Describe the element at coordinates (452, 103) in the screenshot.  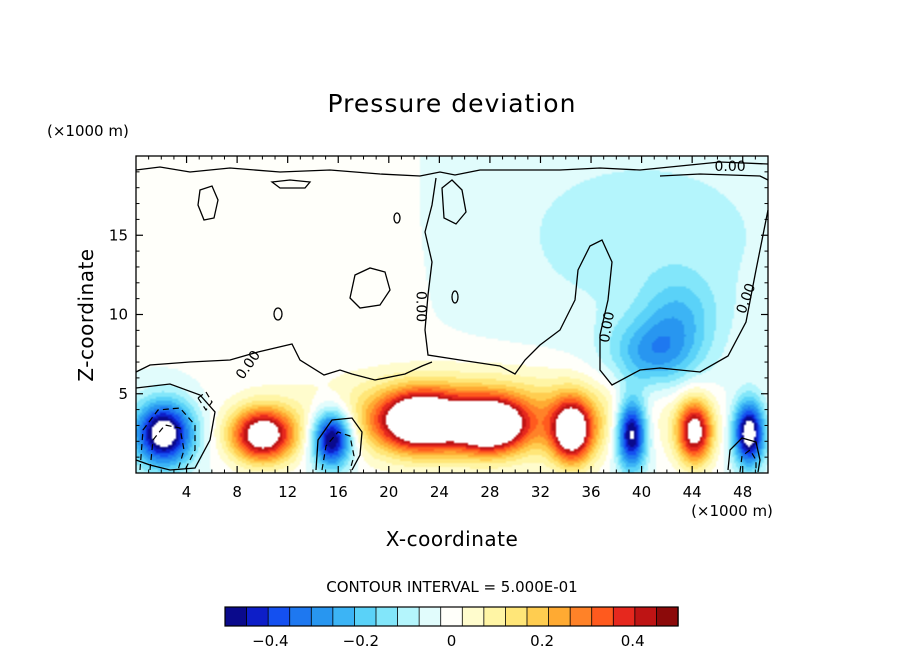
I see `chart-title: Pressure deviation` at that location.